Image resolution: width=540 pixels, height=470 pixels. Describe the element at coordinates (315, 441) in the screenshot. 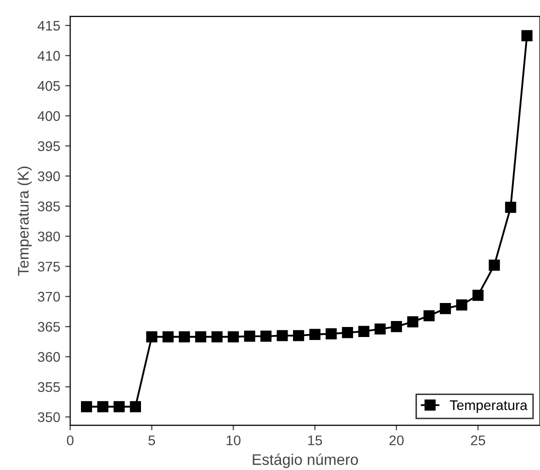

I see `x-tick-label: 15` at that location.